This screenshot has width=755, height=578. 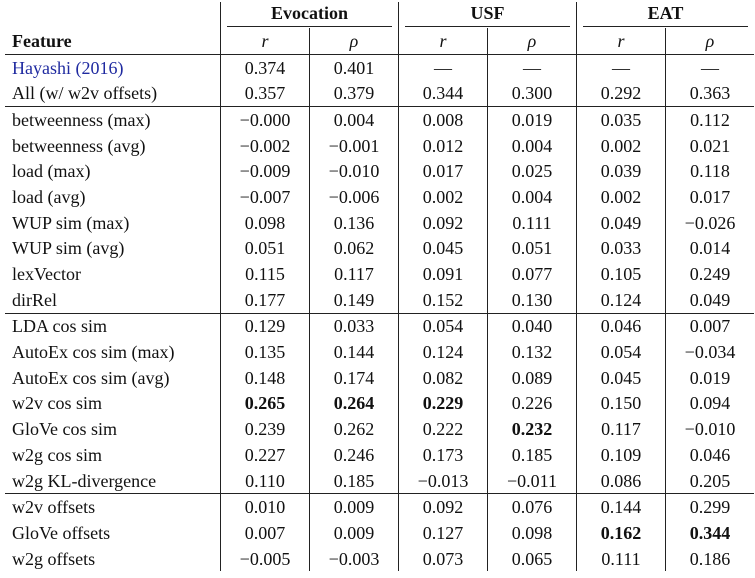 I want to click on value-cell: 0.049, so click(x=621, y=222).